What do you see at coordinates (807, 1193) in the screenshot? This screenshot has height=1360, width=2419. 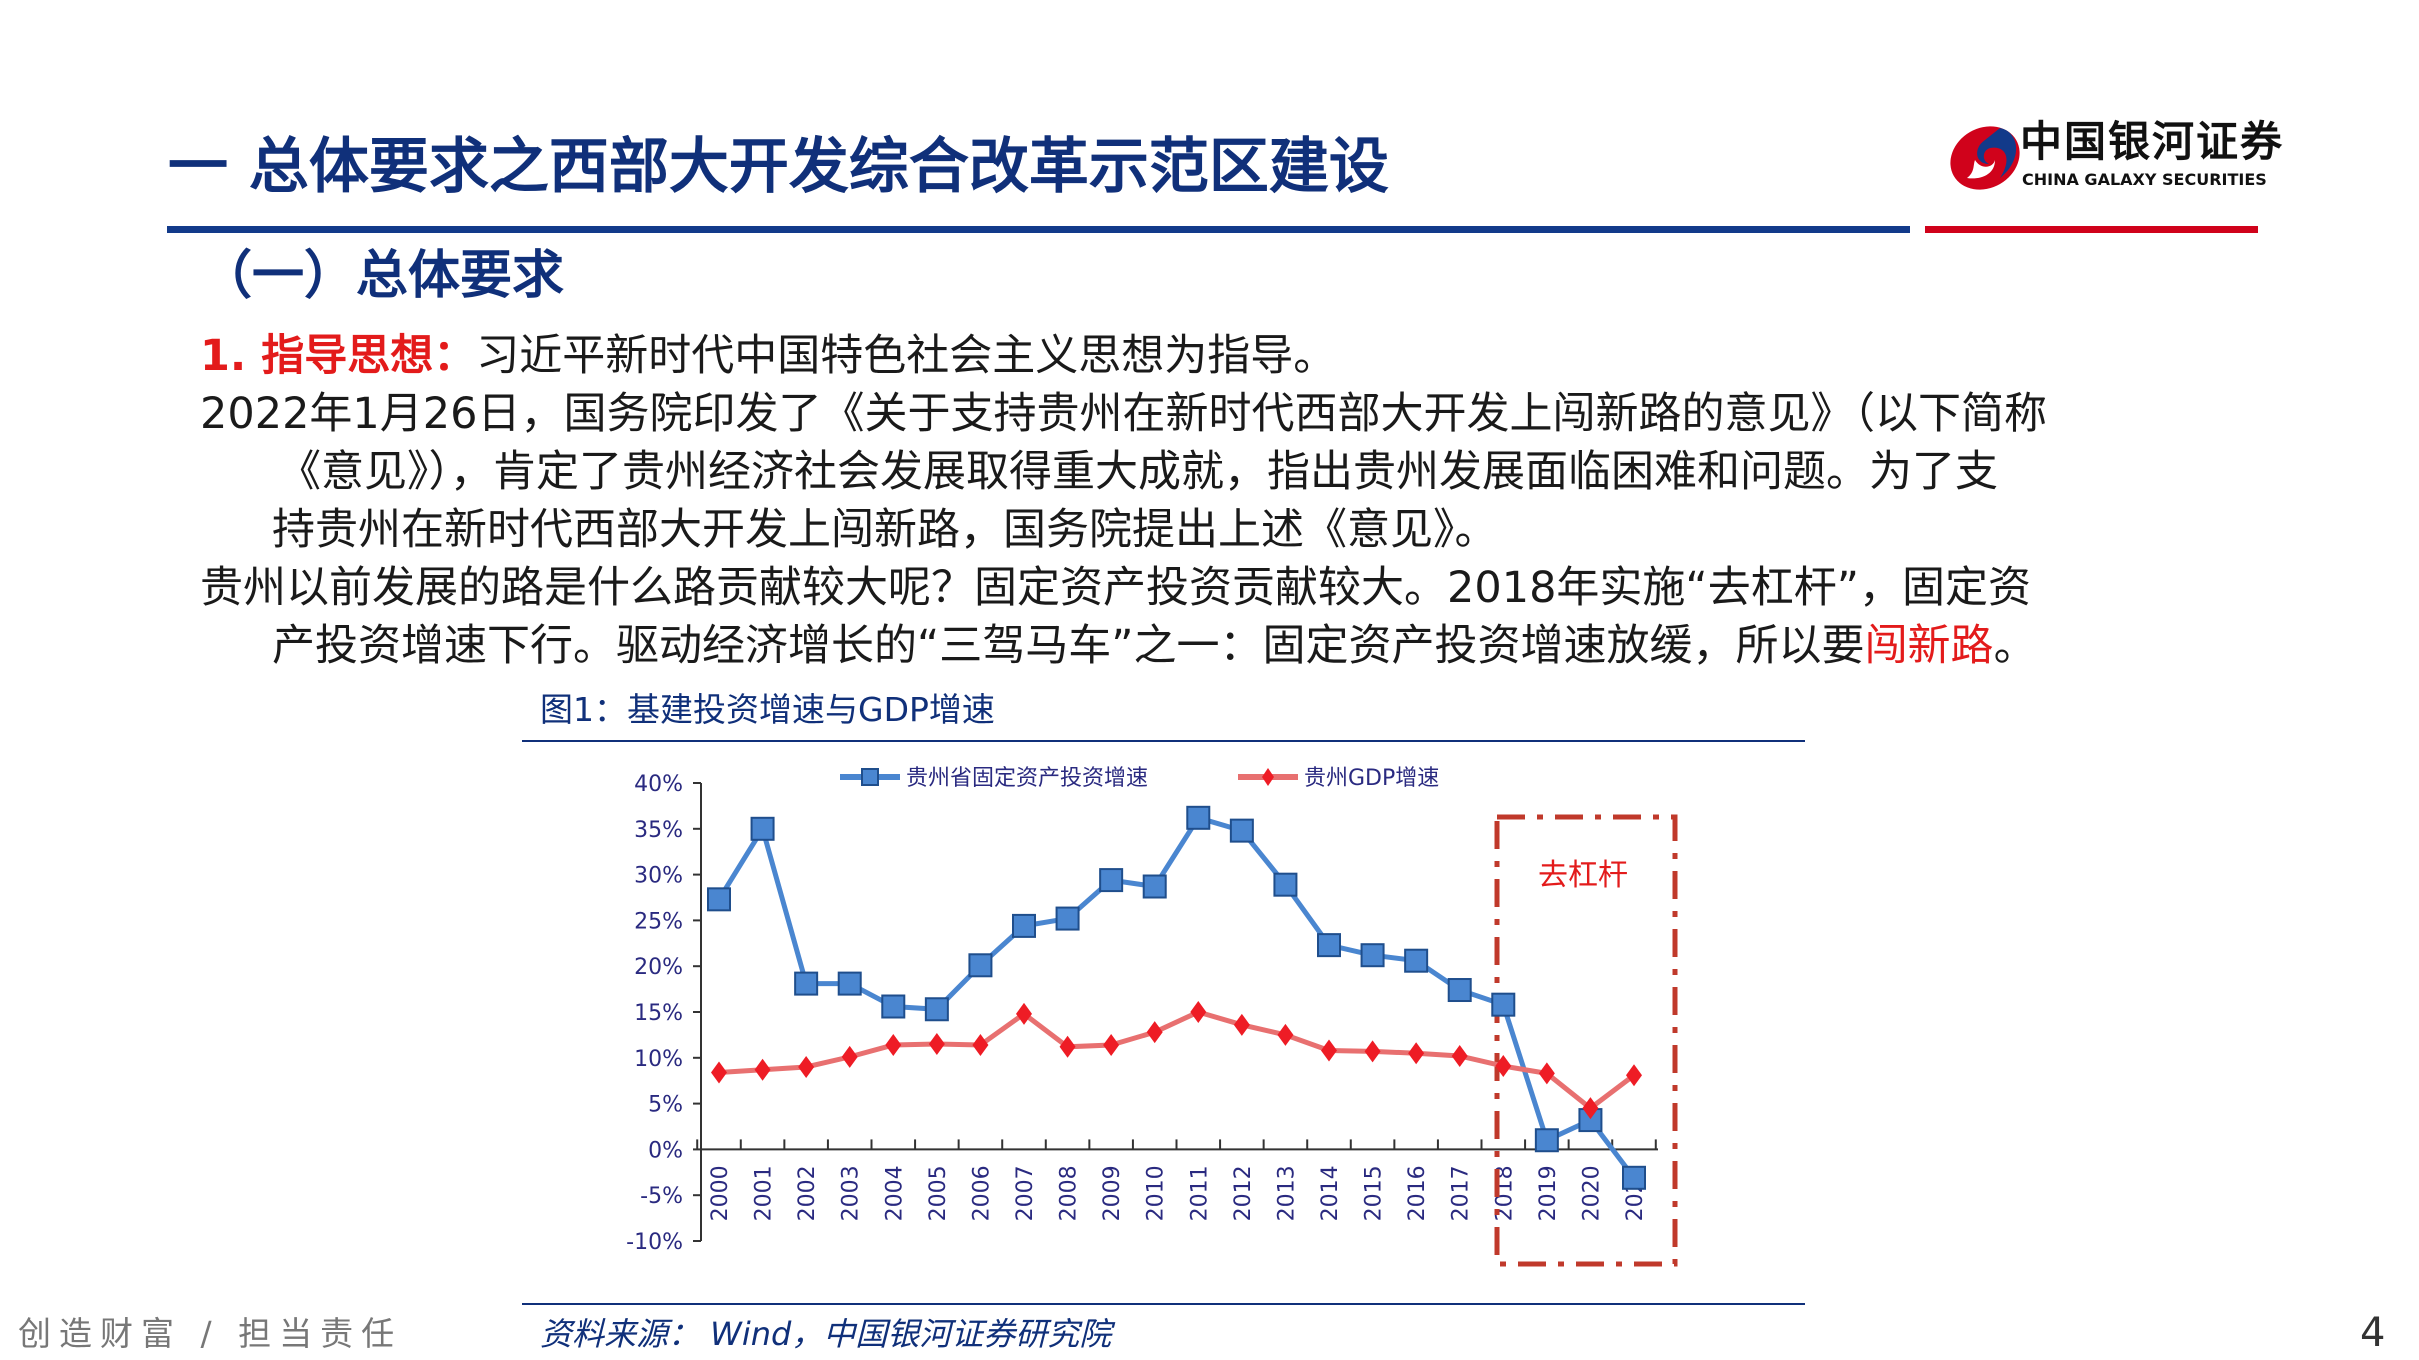 I see `x-tick-label: 2002` at bounding box center [807, 1193].